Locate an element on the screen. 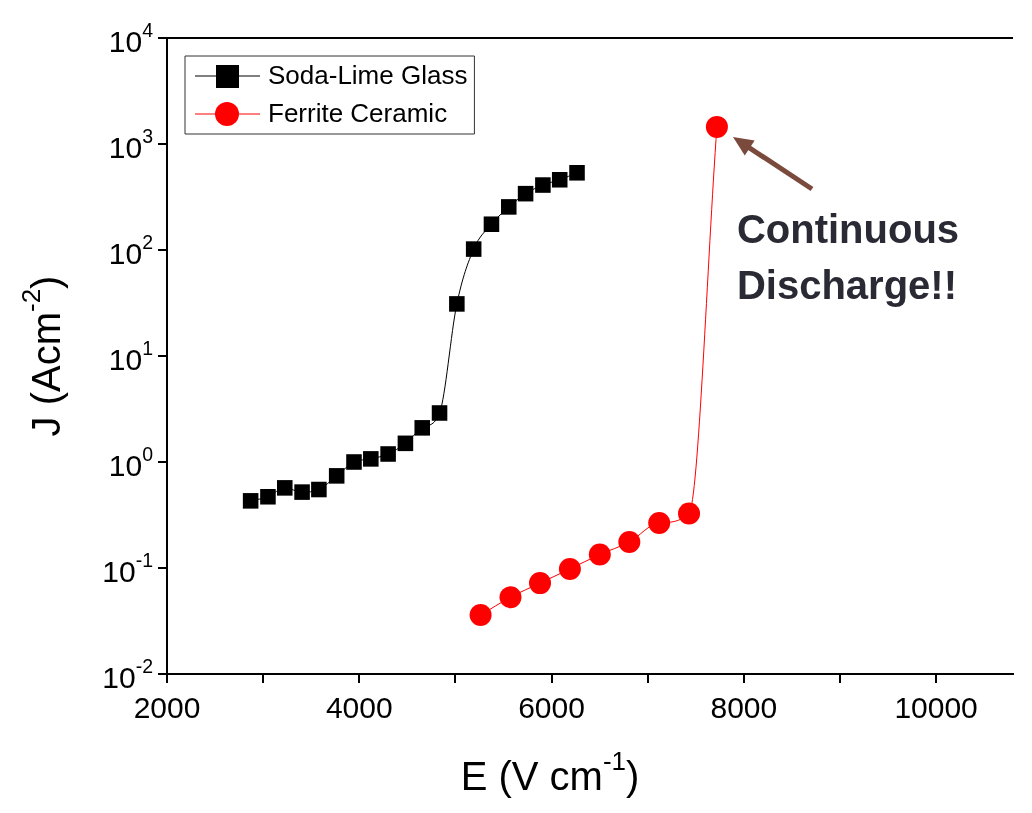  x-tick-label: 8000 is located at coordinates (744, 708).